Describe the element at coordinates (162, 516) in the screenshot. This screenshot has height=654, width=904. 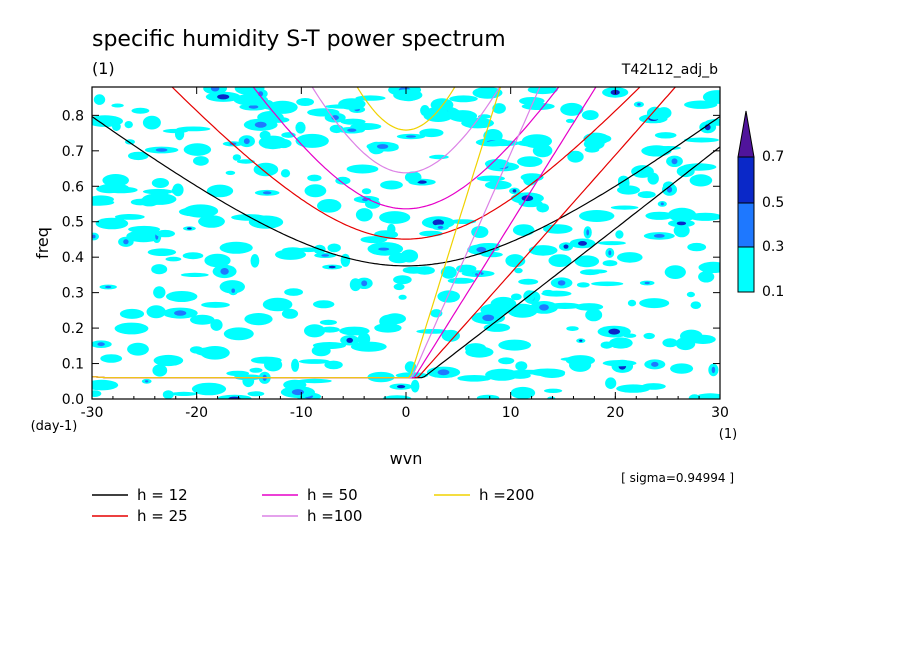
I see `legend-label: h = 25` at that location.